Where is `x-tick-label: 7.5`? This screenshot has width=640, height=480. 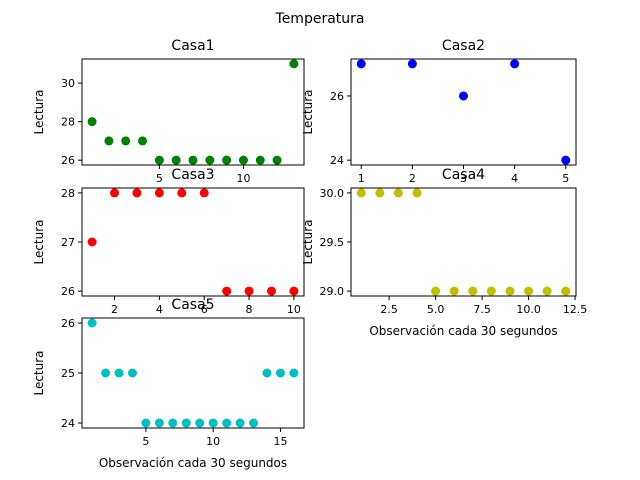 x-tick-label: 7.5 is located at coordinates (482, 309).